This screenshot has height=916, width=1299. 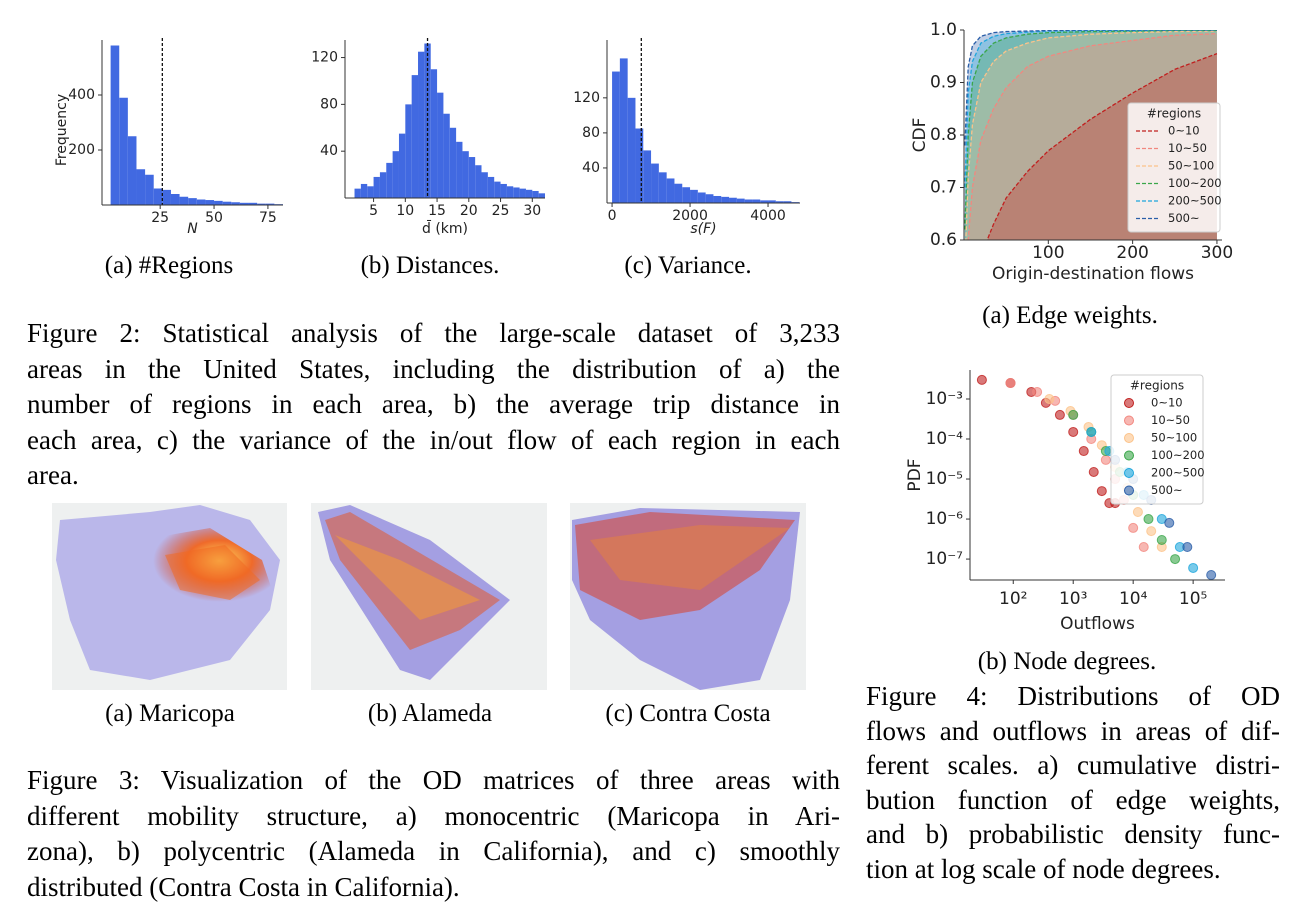 What do you see at coordinates (324, 58) in the screenshot?
I see `y-tick-label: 120` at bounding box center [324, 58].